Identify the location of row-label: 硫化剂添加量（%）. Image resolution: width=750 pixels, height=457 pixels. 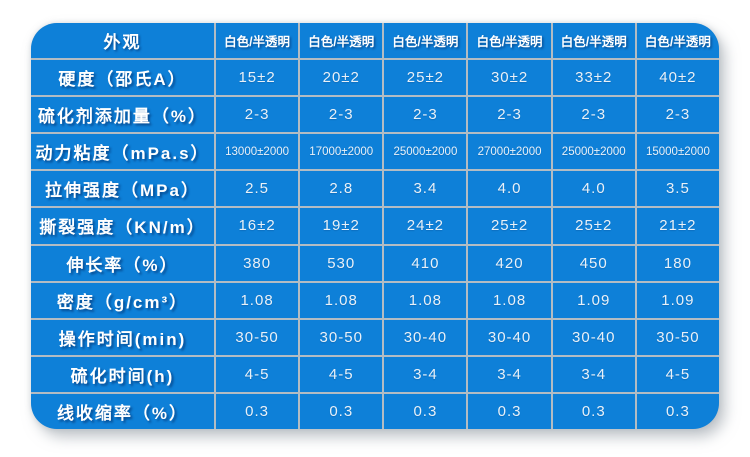
(122, 115).